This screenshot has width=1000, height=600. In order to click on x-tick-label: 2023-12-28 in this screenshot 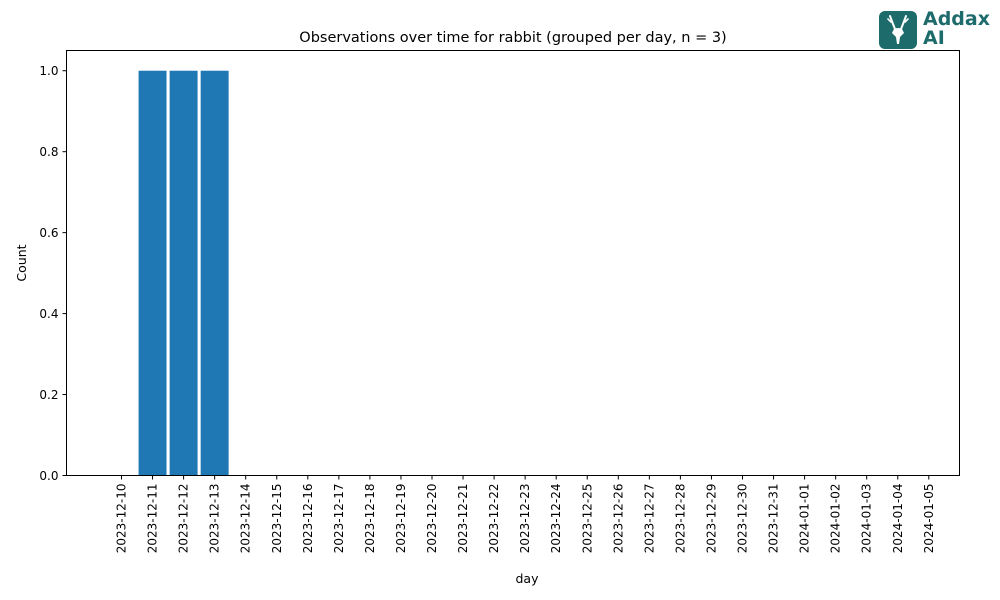, I will do `click(680, 519)`.